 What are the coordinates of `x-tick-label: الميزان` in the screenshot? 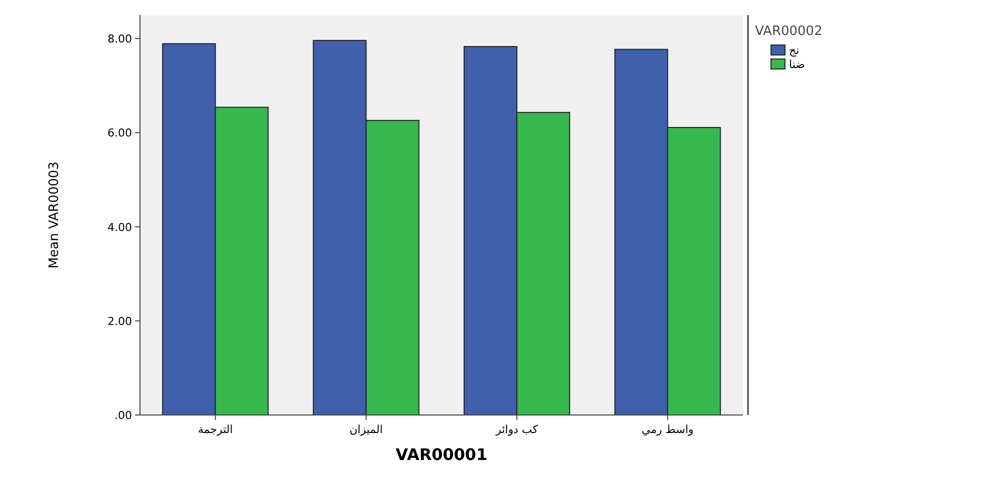 It's located at (366, 429).